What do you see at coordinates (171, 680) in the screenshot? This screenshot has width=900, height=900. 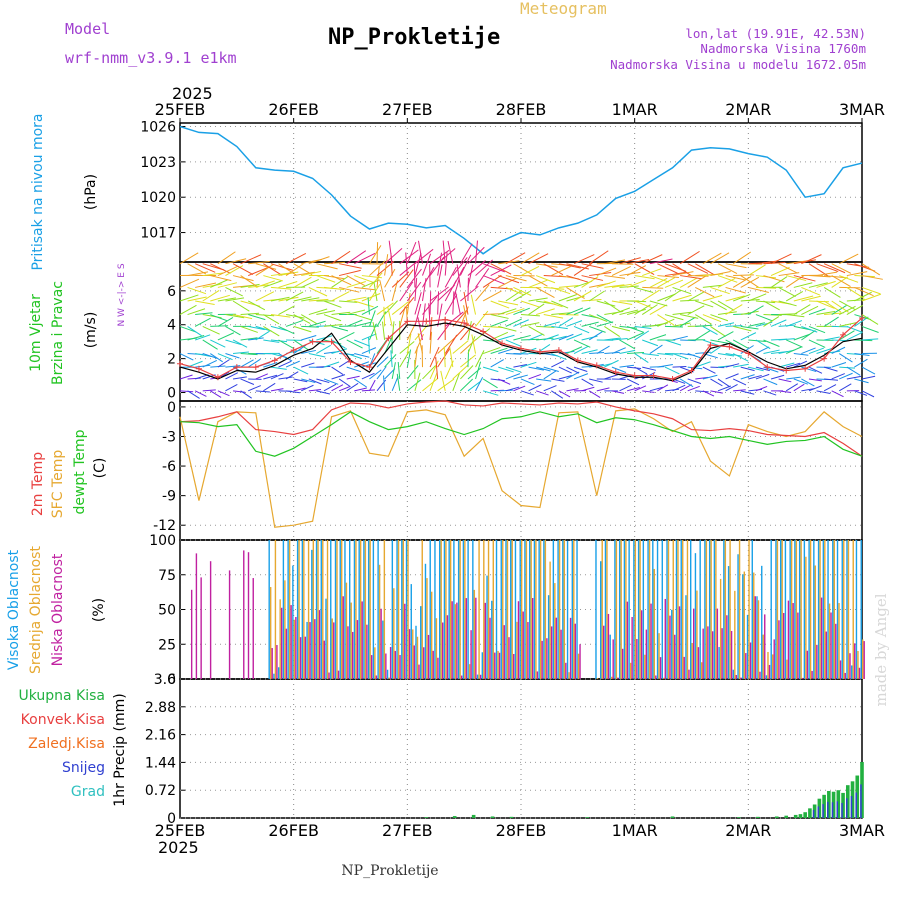 I see `y-tick-label: 0` at bounding box center [171, 680].